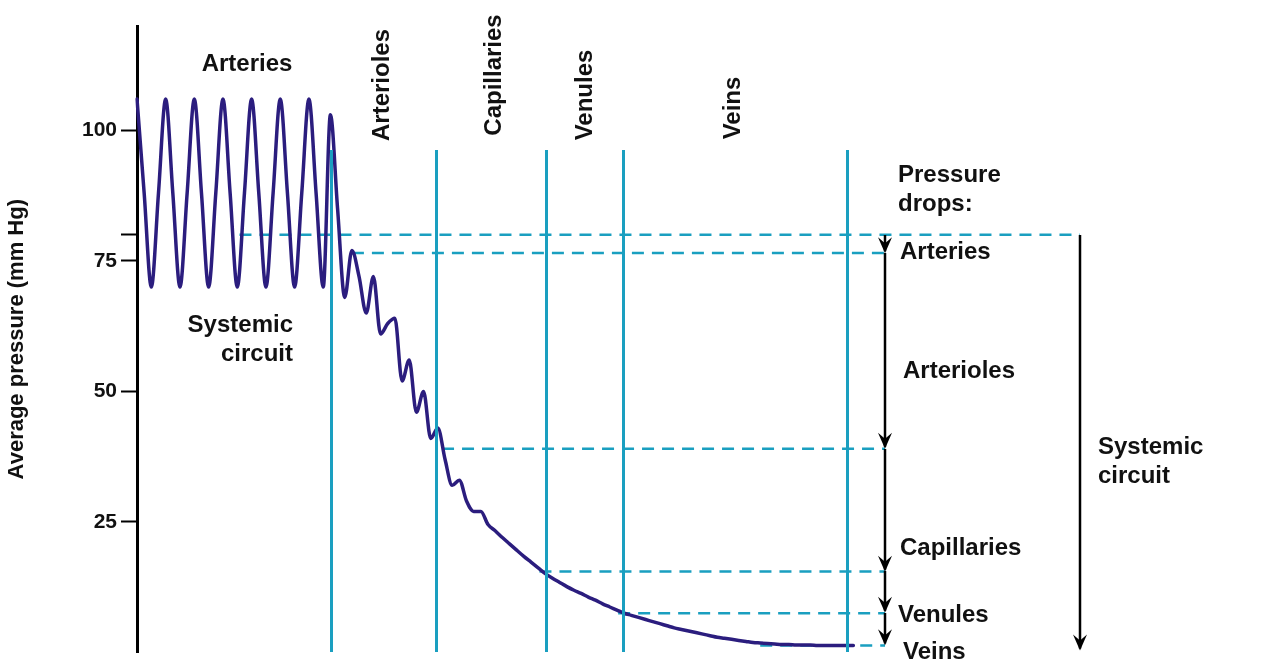 The height and width of the screenshot is (669, 1273). Describe the element at coordinates (959, 369) in the screenshot. I see `text: Arterioles` at that location.